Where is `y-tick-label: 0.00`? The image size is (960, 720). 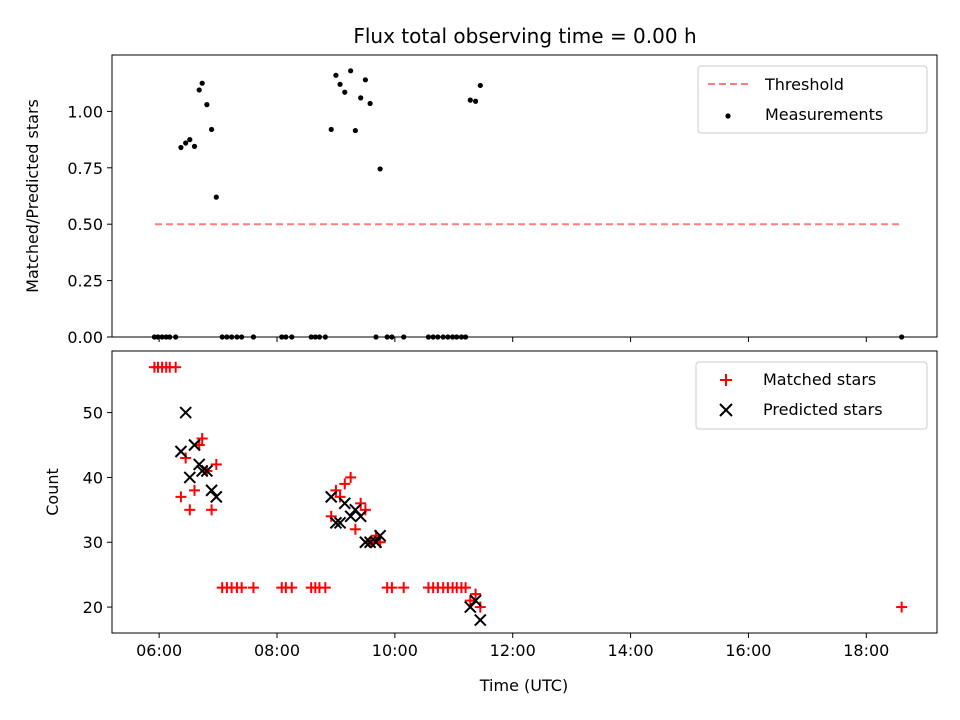 y-tick-label: 0.00 is located at coordinates (85, 337).